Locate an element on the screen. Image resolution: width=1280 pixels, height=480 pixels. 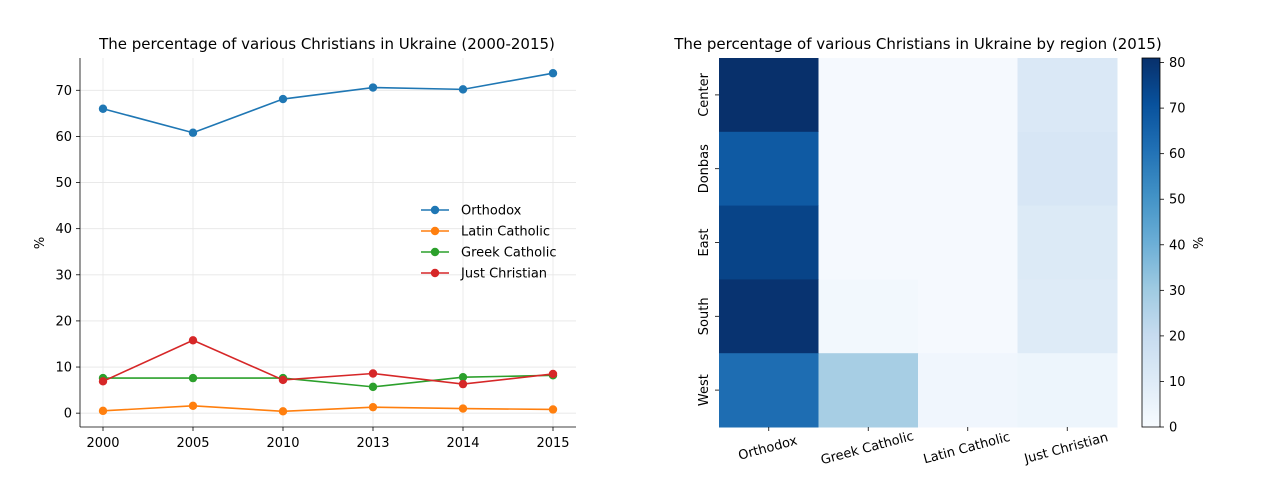
series-just-christian is located at coordinates (328, 362).